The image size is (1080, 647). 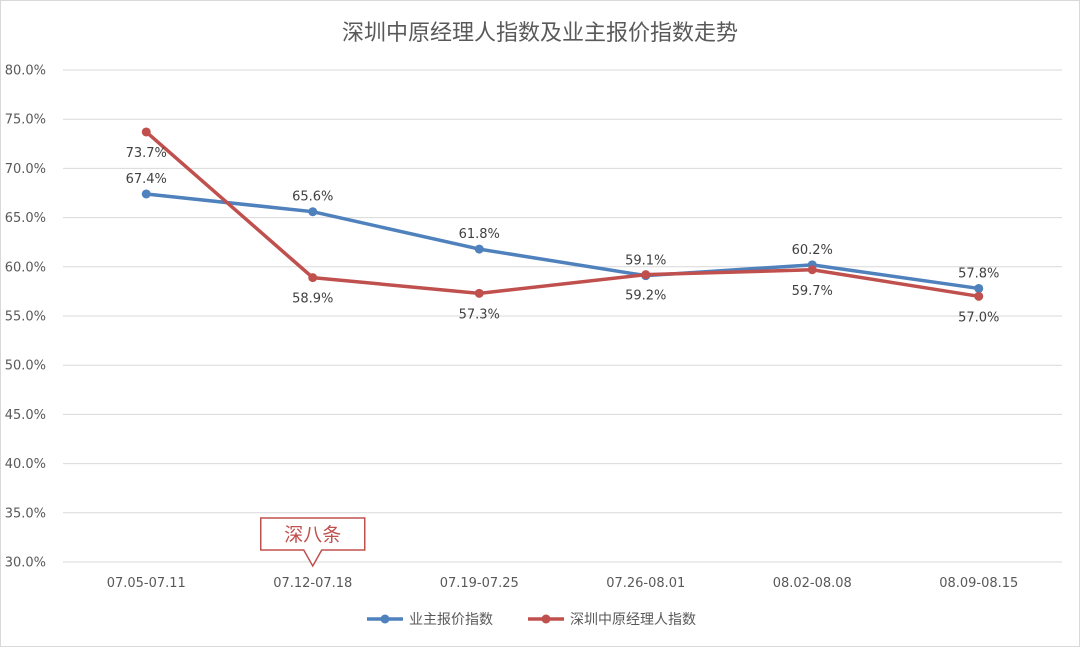 I want to click on x-tick-label: 07.19-07.25, so click(x=479, y=583).